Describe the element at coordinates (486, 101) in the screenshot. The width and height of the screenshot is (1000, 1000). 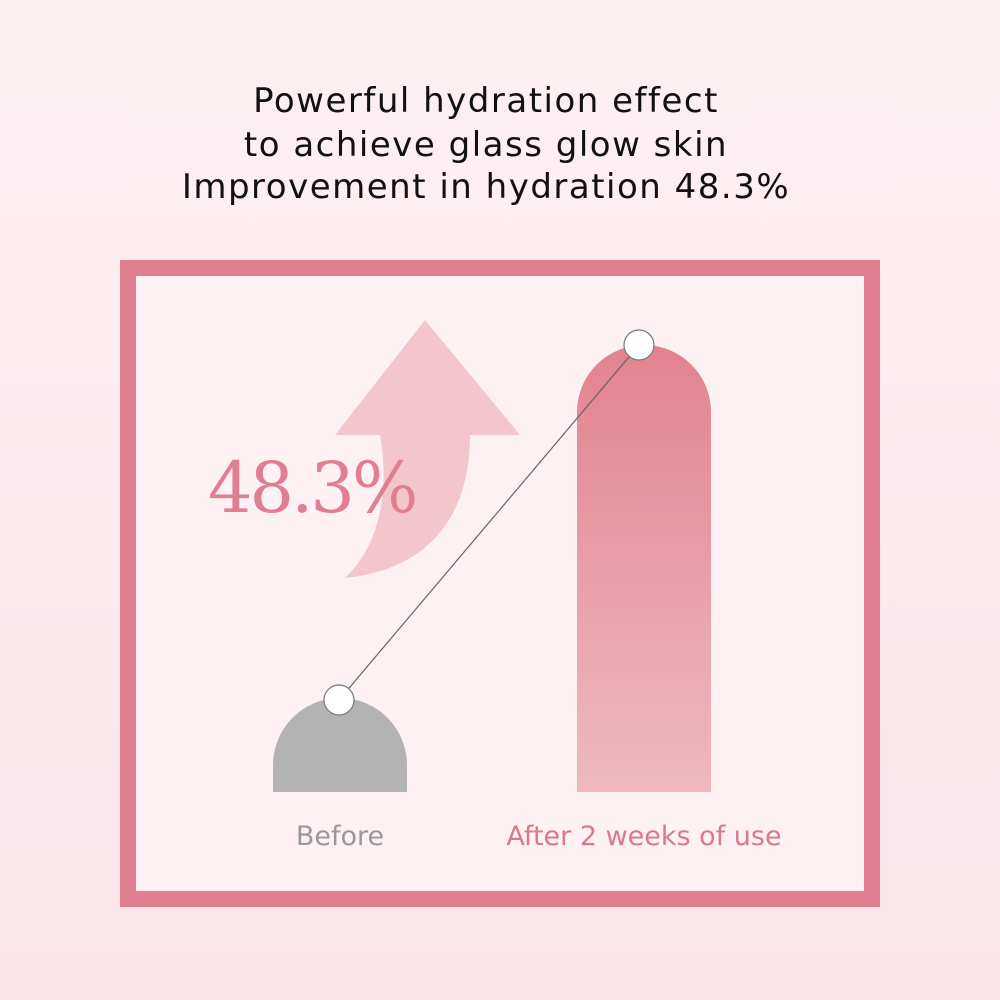
I see `title-line: Powerful hydration effect` at that location.